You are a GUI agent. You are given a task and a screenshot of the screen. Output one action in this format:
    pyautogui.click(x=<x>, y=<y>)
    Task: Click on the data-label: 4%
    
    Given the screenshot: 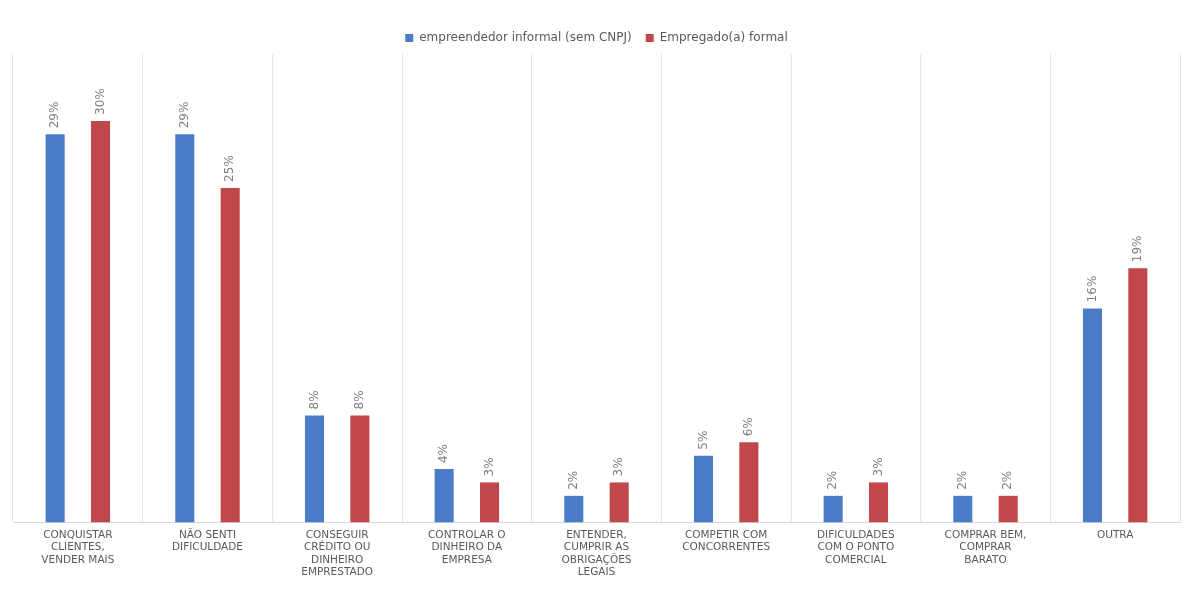 What is the action you would take?
    pyautogui.click(x=443, y=454)
    